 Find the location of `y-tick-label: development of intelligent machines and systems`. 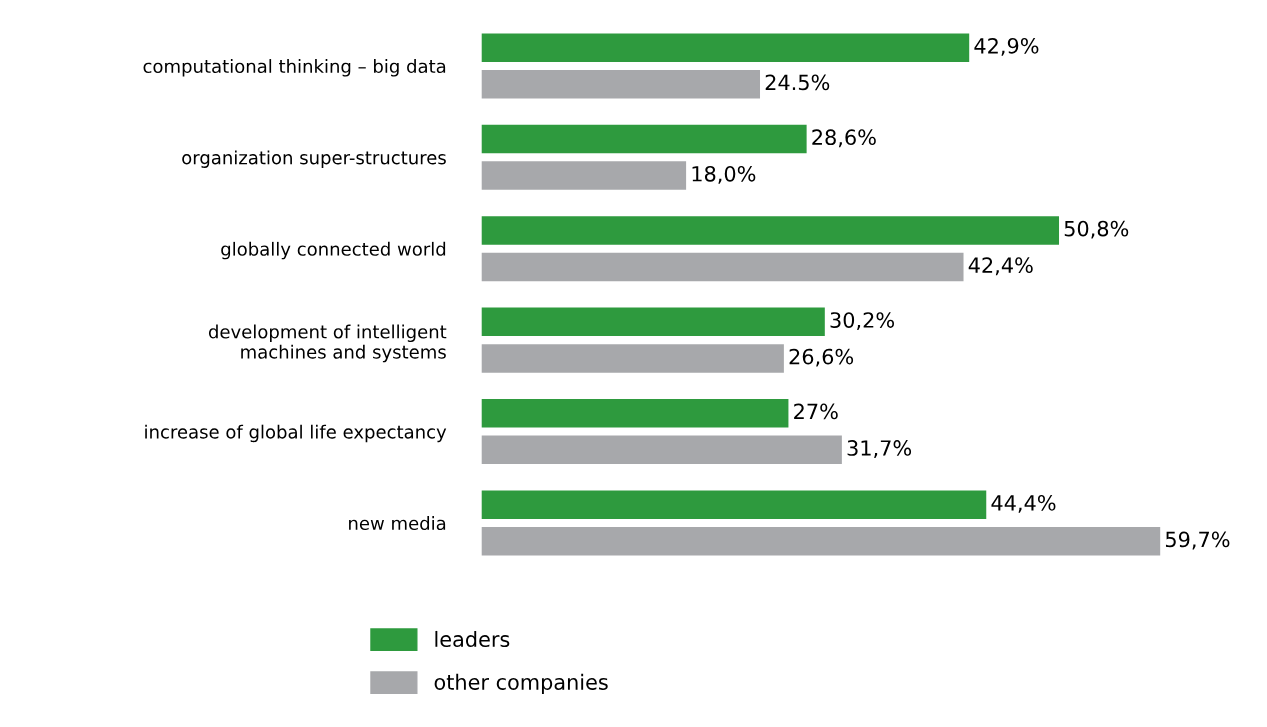

y-tick-label: development of intelligent machines and systems is located at coordinates (327, 343).